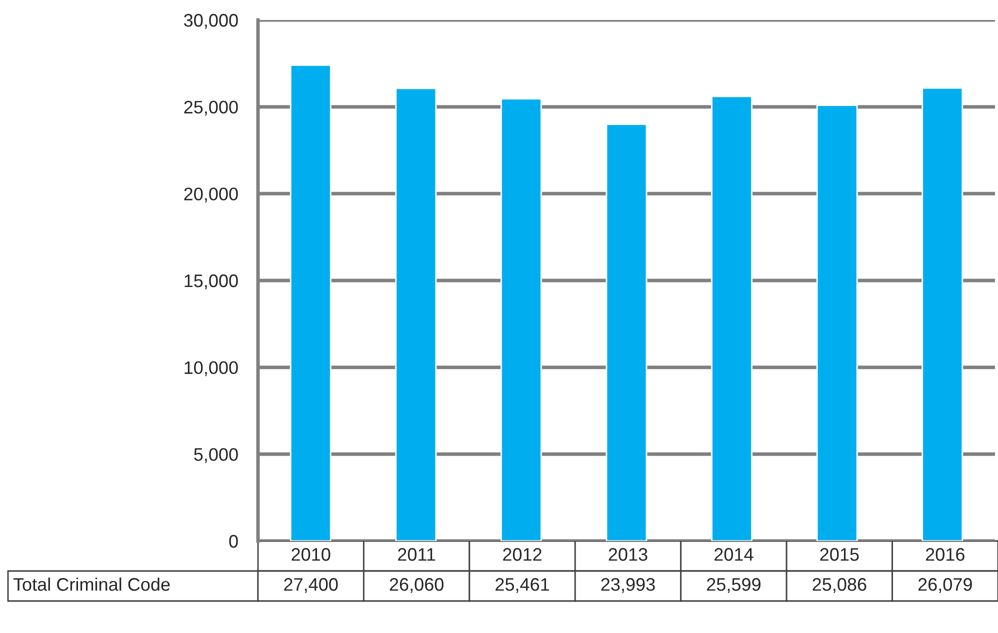 The image size is (998, 633). Describe the element at coordinates (945, 554) in the screenshot. I see `x-tick-label: 2016` at that location.